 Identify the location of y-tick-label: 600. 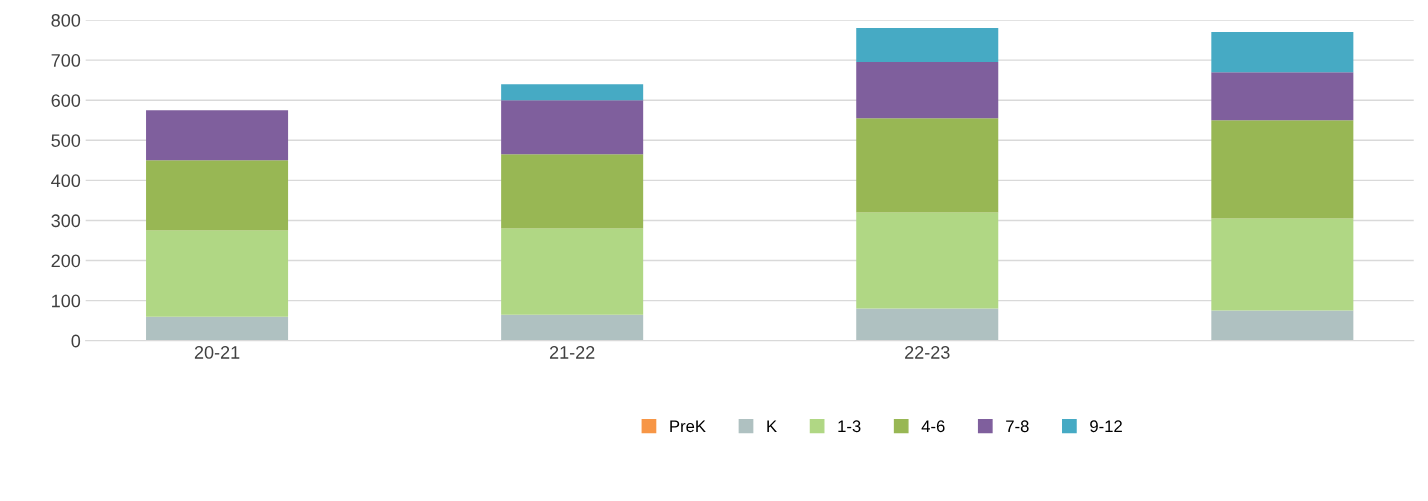
(66, 100).